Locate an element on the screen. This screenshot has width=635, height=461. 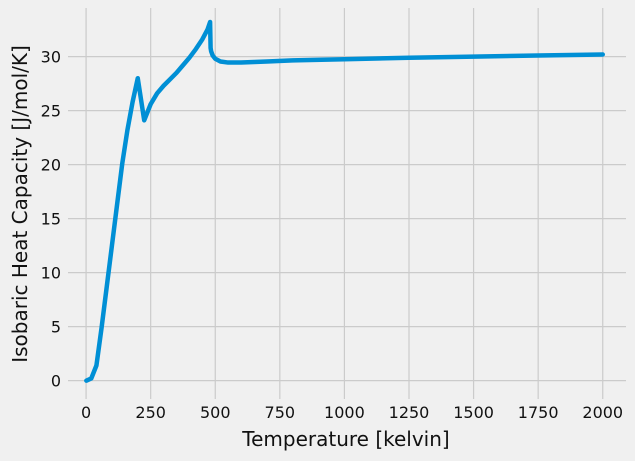
x-tick-label: 0 is located at coordinates (86, 412).